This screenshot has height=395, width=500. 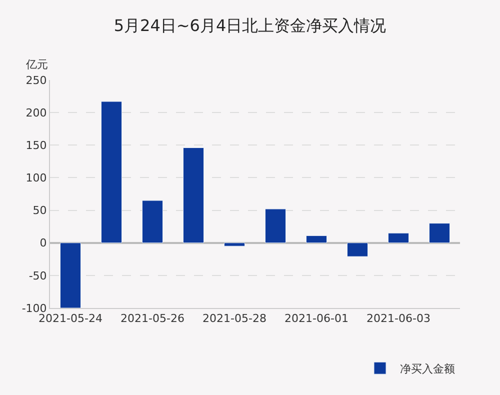 What do you see at coordinates (34, 308) in the screenshot?
I see `y-tick-label: -100` at bounding box center [34, 308].